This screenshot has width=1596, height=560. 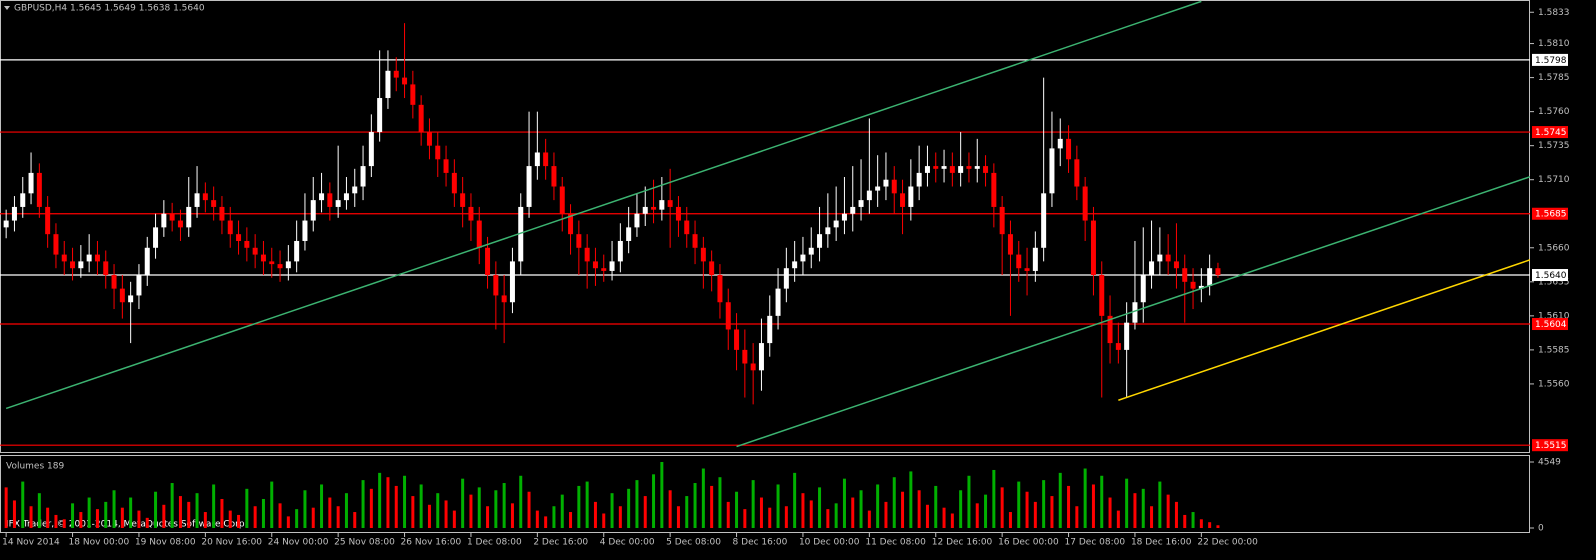 I want to click on volume-tick-label: 4549, so click(x=1549, y=463).